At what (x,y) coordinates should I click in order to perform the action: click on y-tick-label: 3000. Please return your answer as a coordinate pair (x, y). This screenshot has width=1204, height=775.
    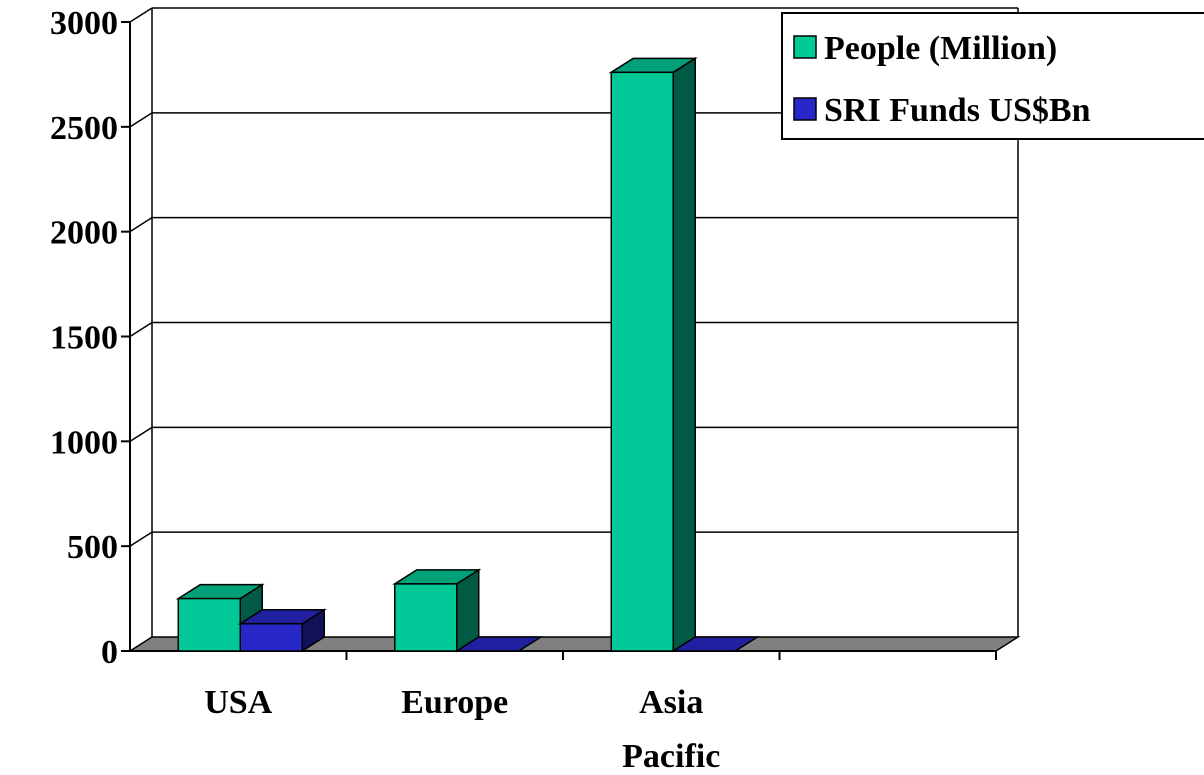
    Looking at the image, I should click on (84, 23).